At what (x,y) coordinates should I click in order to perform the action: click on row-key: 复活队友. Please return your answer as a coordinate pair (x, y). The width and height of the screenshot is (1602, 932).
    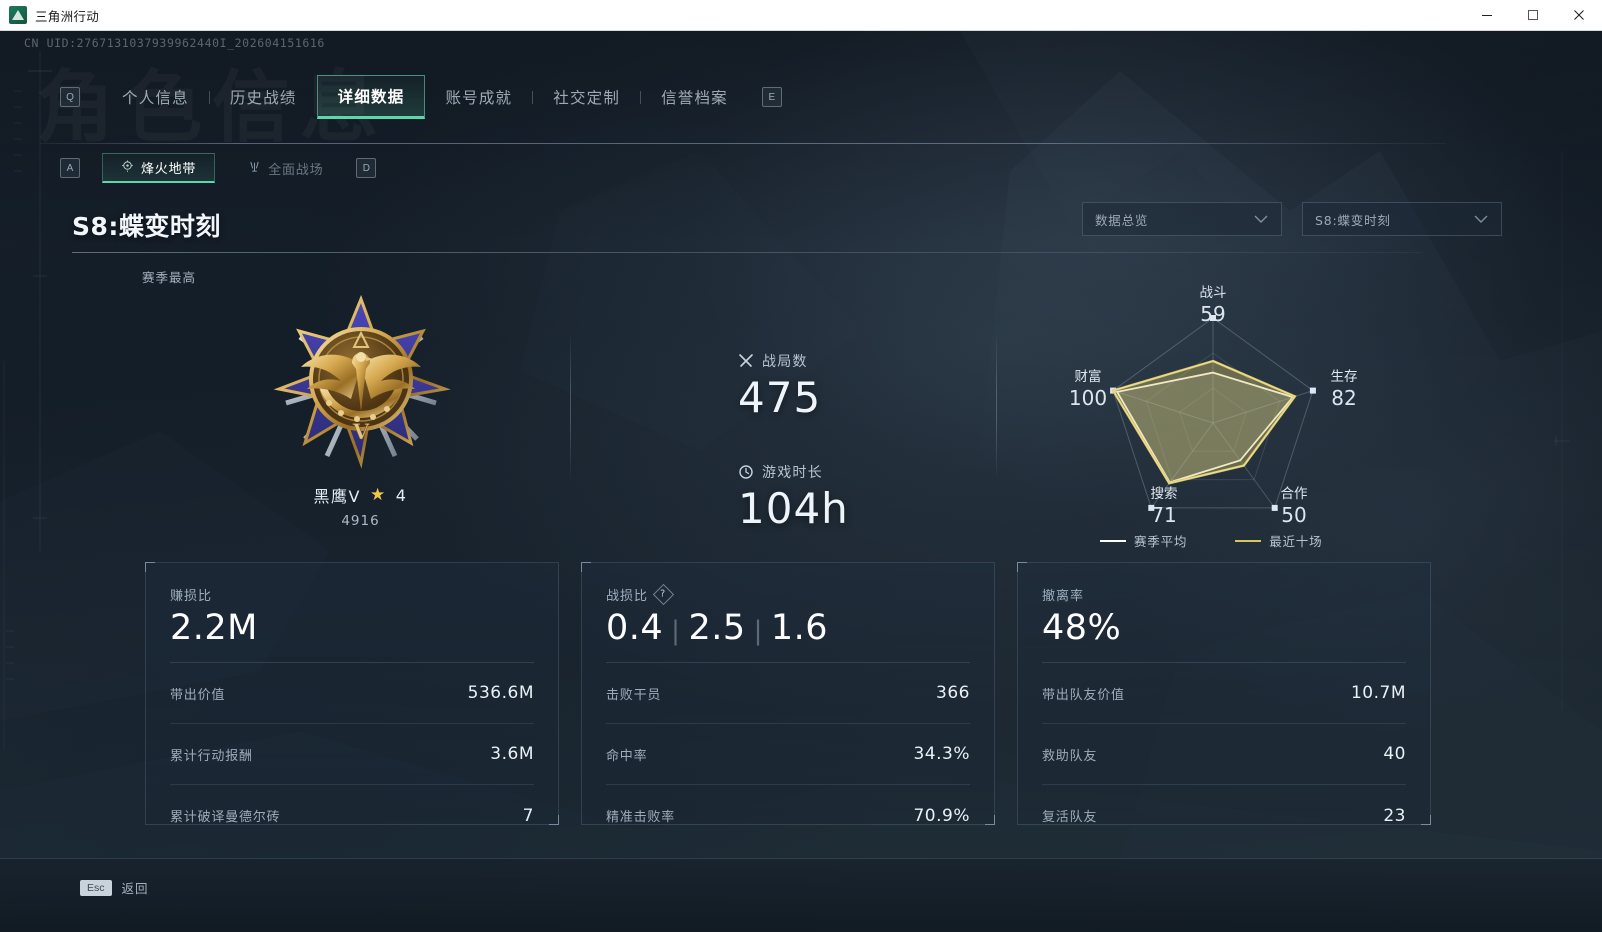
    Looking at the image, I should click on (1070, 817).